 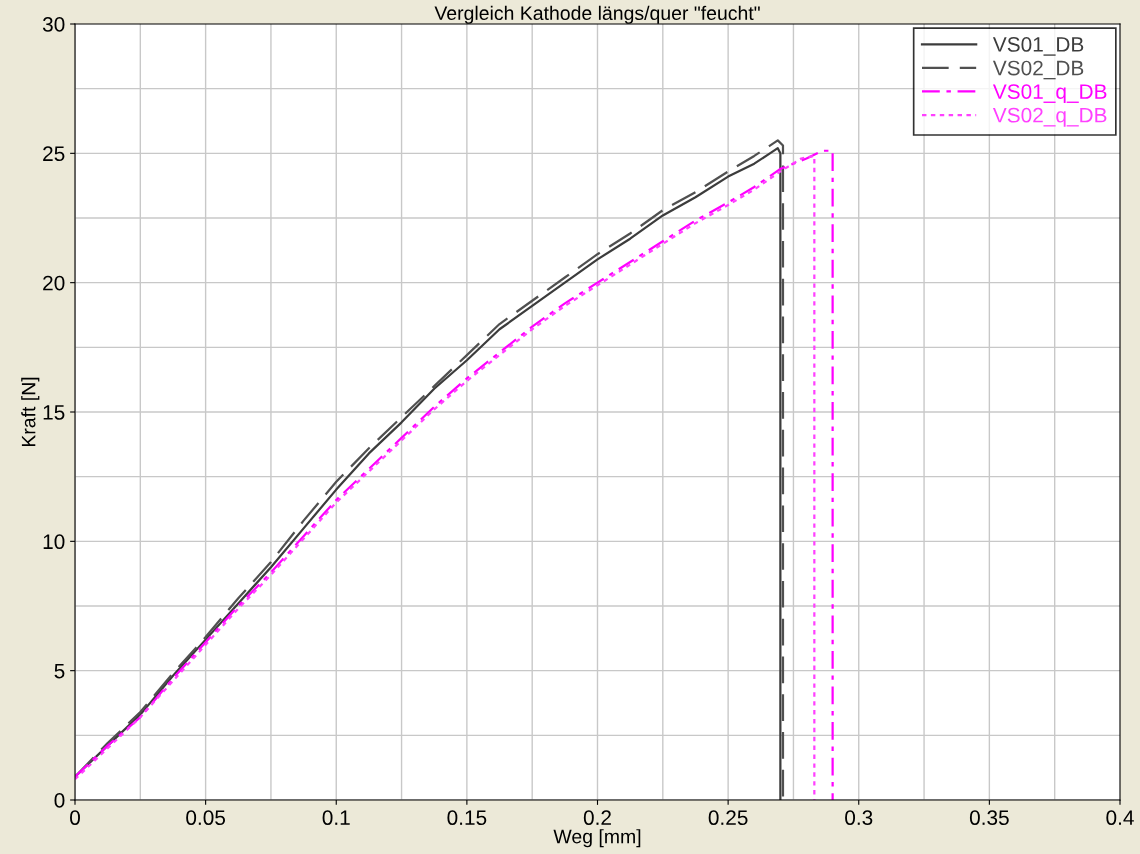 I want to click on y-tick-label: 30, so click(x=53, y=24).